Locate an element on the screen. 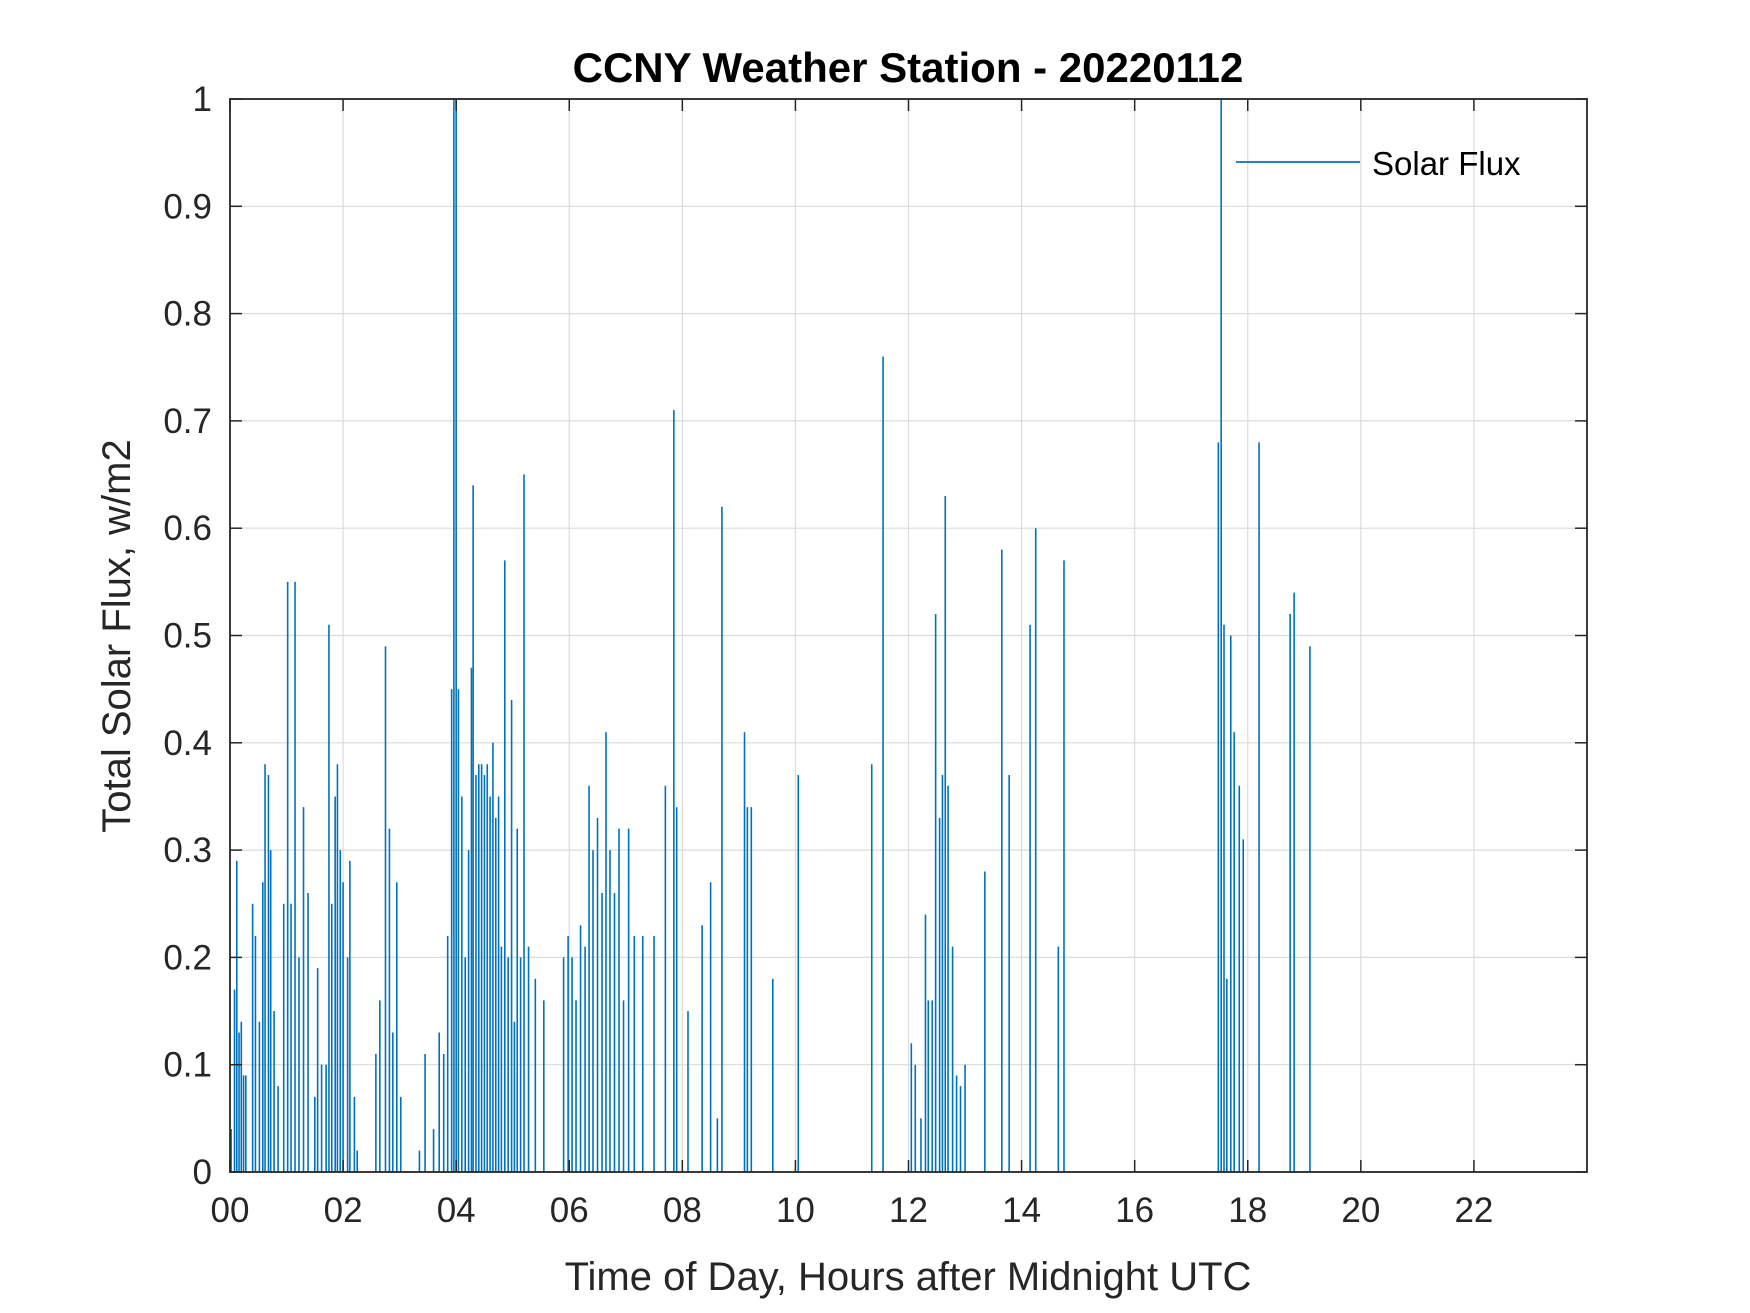  x-tick-label: 04 is located at coordinates (456, 1210).